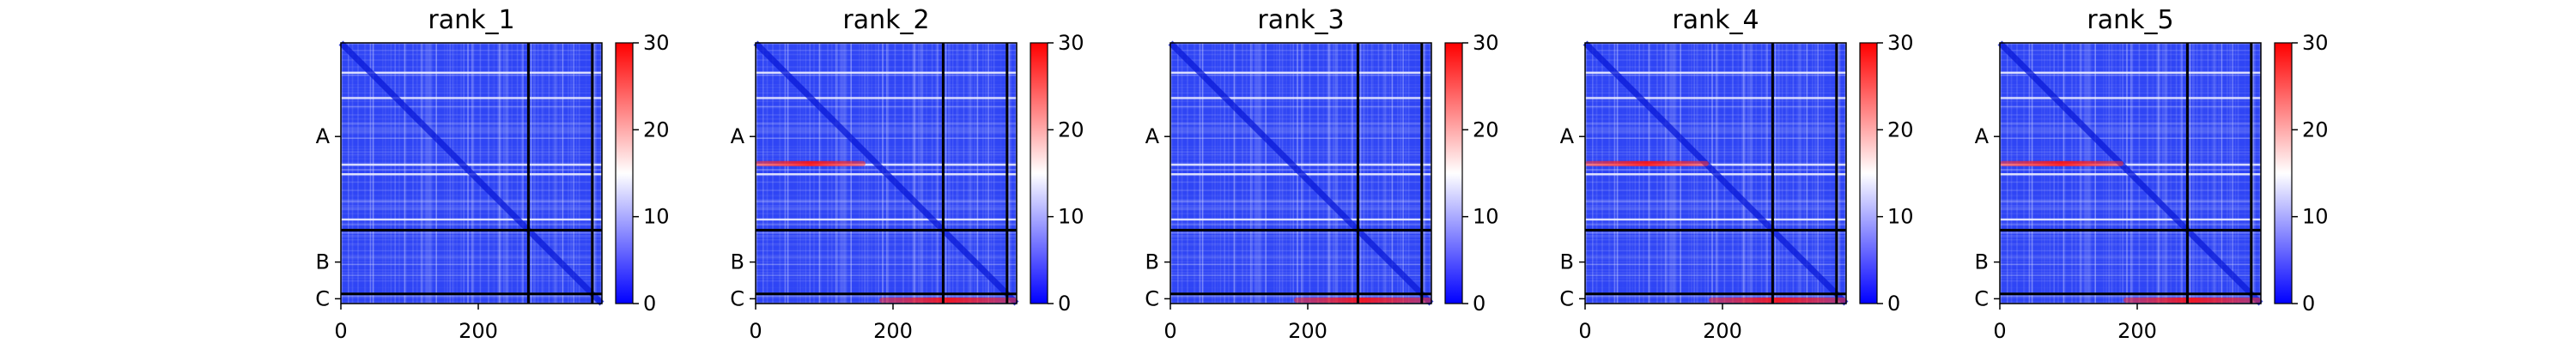  What do you see at coordinates (2130, 20) in the screenshot?
I see `panel-title: rank_5` at bounding box center [2130, 20].